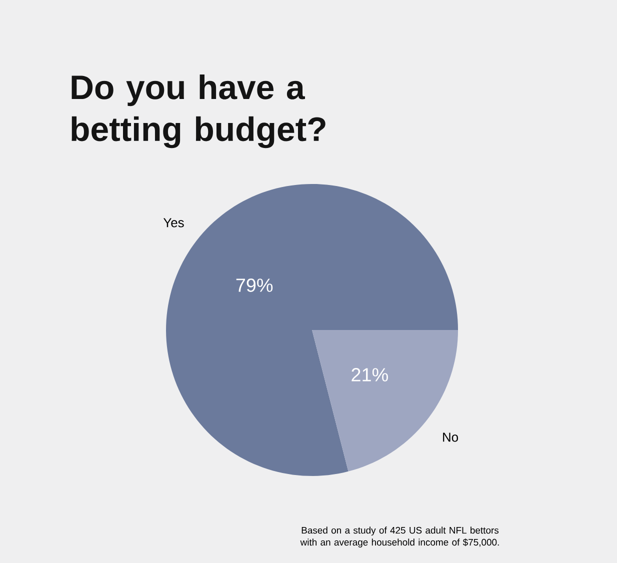  What do you see at coordinates (370, 375) in the screenshot?
I see `data-label: 21%` at bounding box center [370, 375].